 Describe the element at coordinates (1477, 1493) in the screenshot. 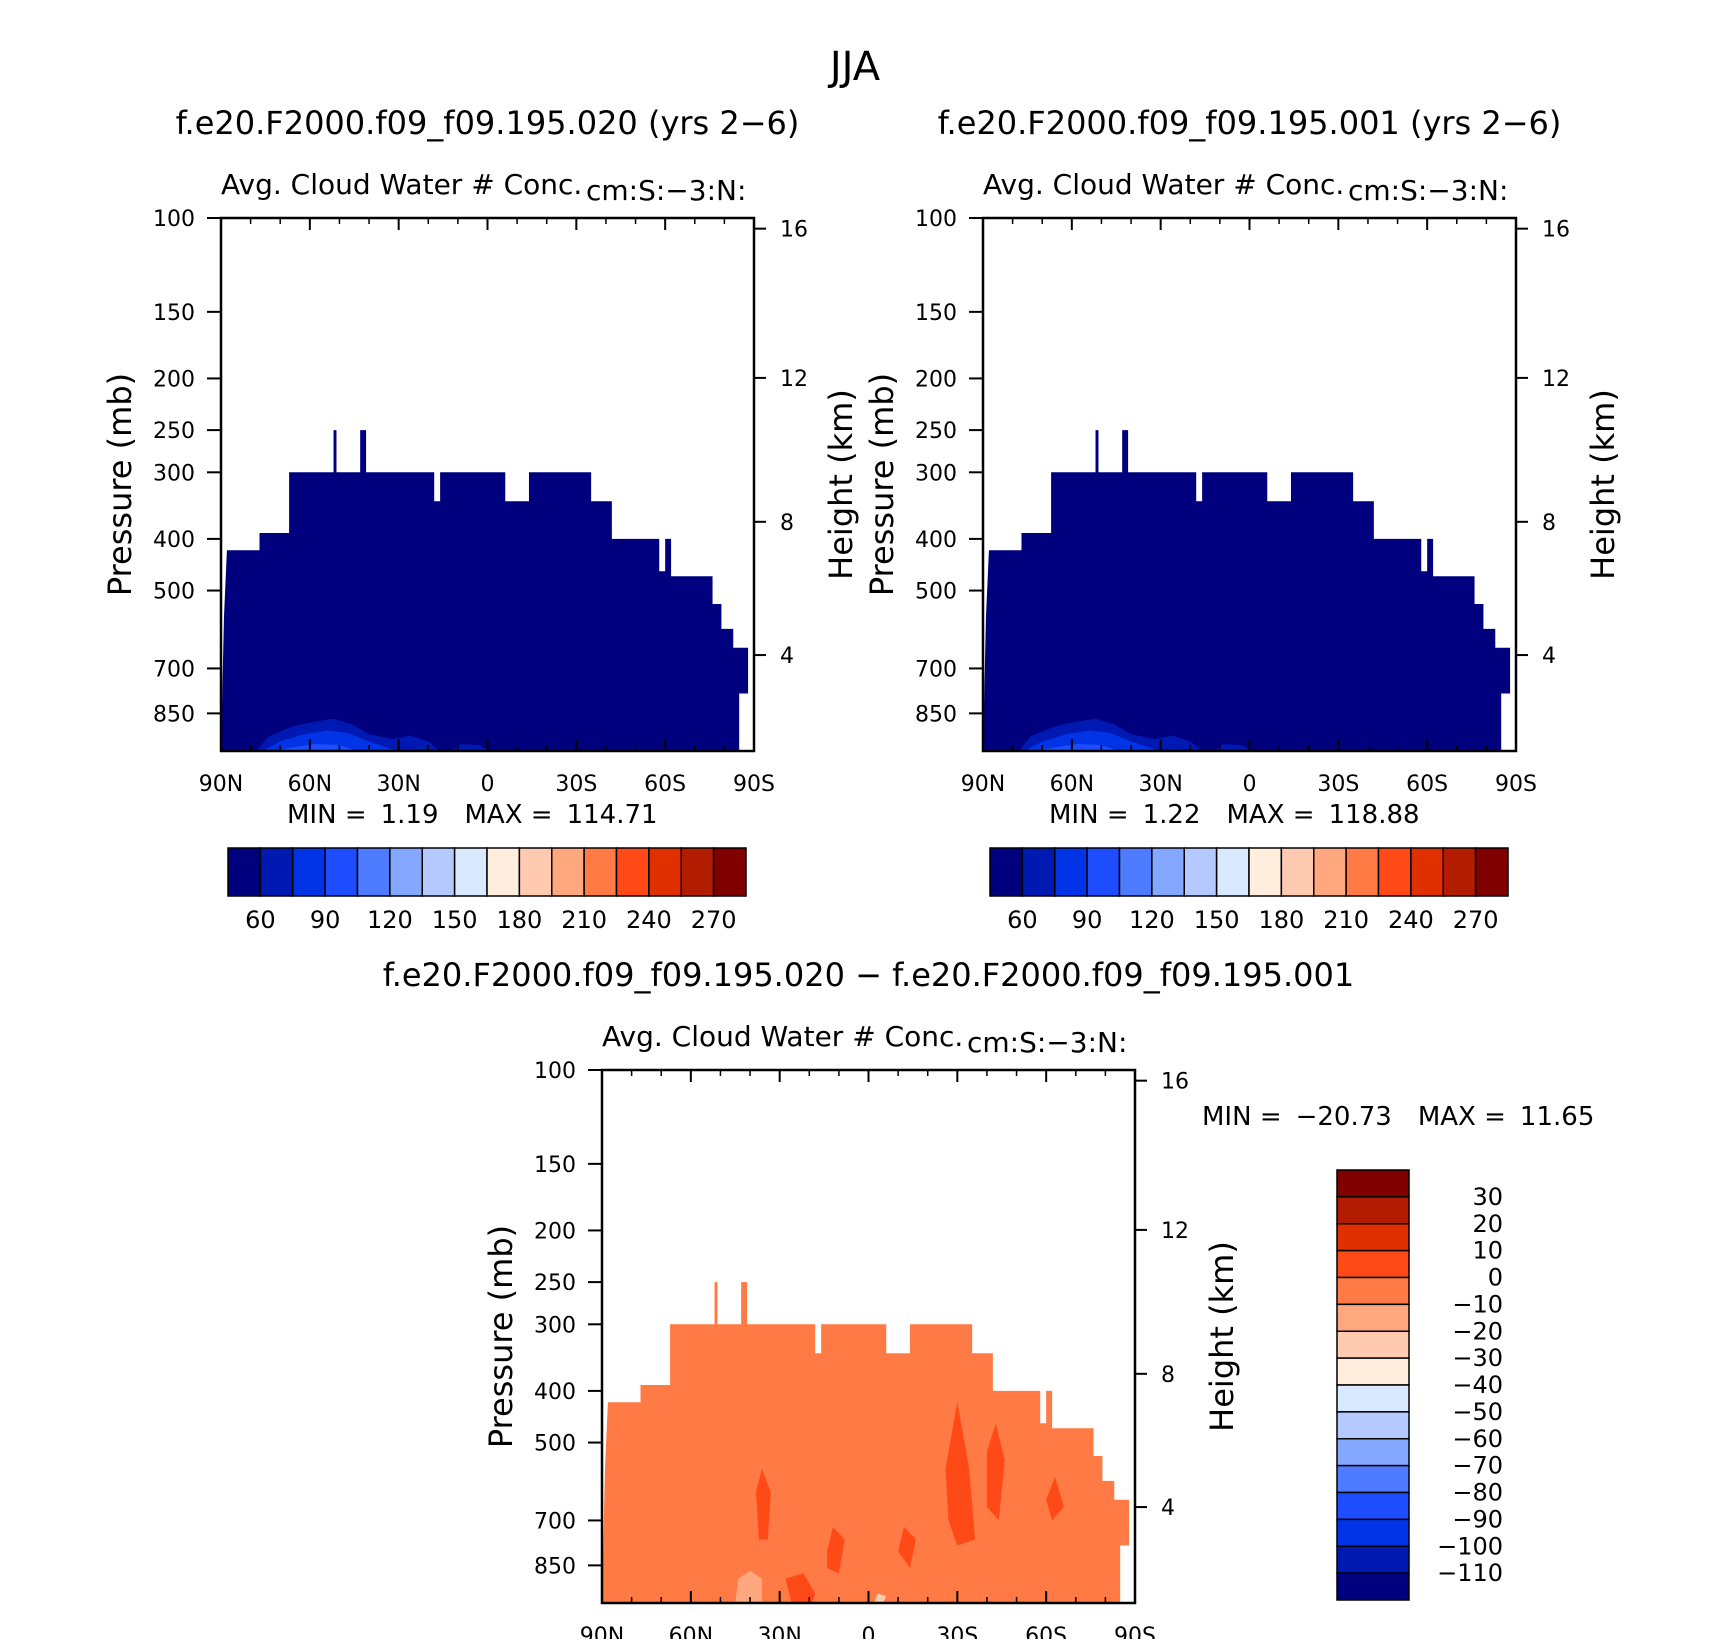

I see `colorbar-label: −80` at that location.